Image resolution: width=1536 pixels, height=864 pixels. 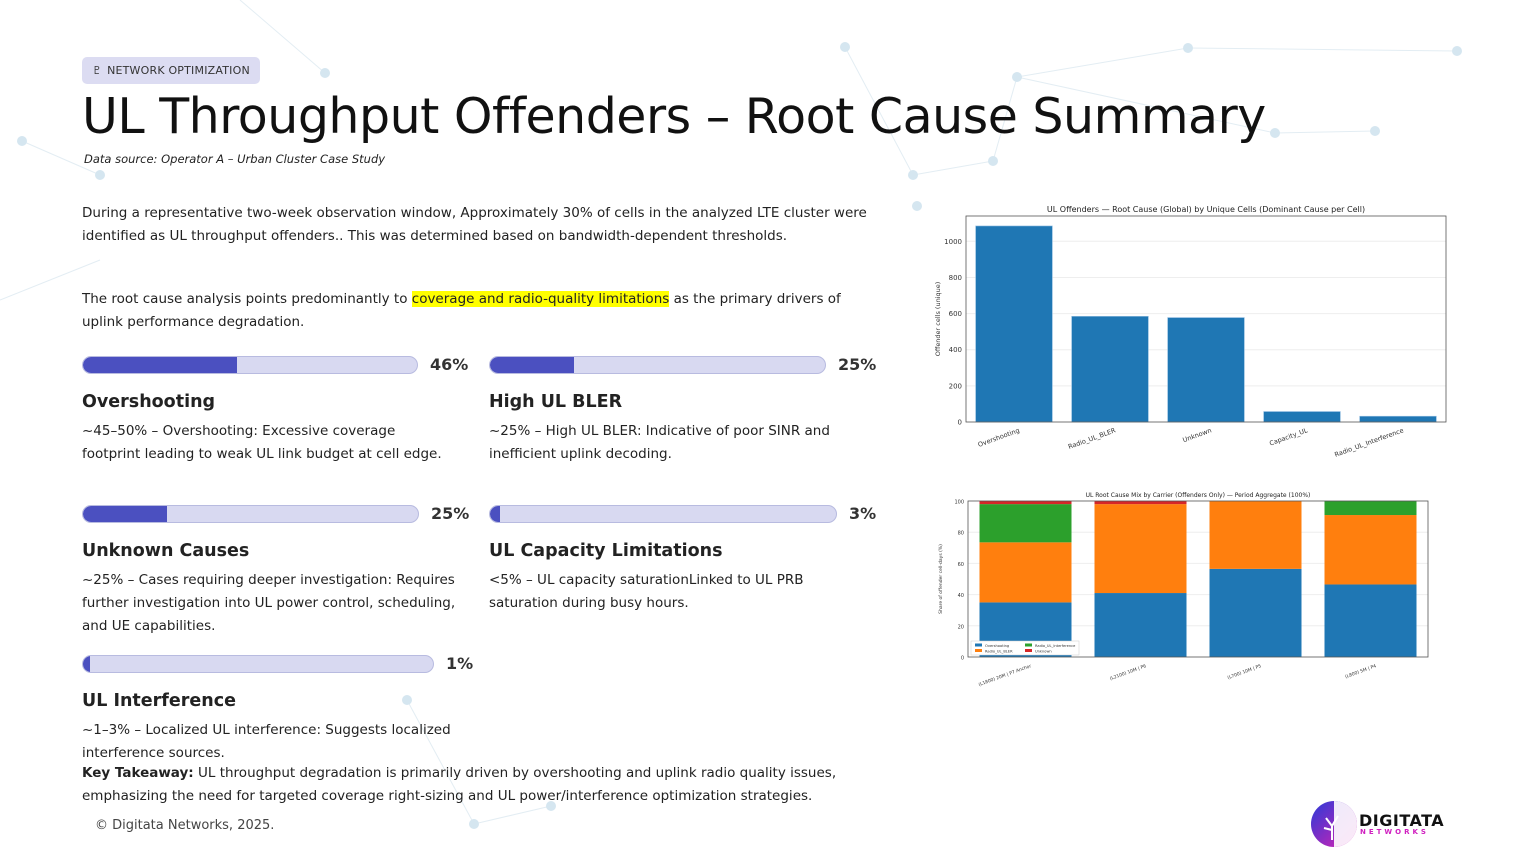 What do you see at coordinates (178, 70) in the screenshot?
I see `badge-label: NETWORK OPTIMIZATION` at bounding box center [178, 70].